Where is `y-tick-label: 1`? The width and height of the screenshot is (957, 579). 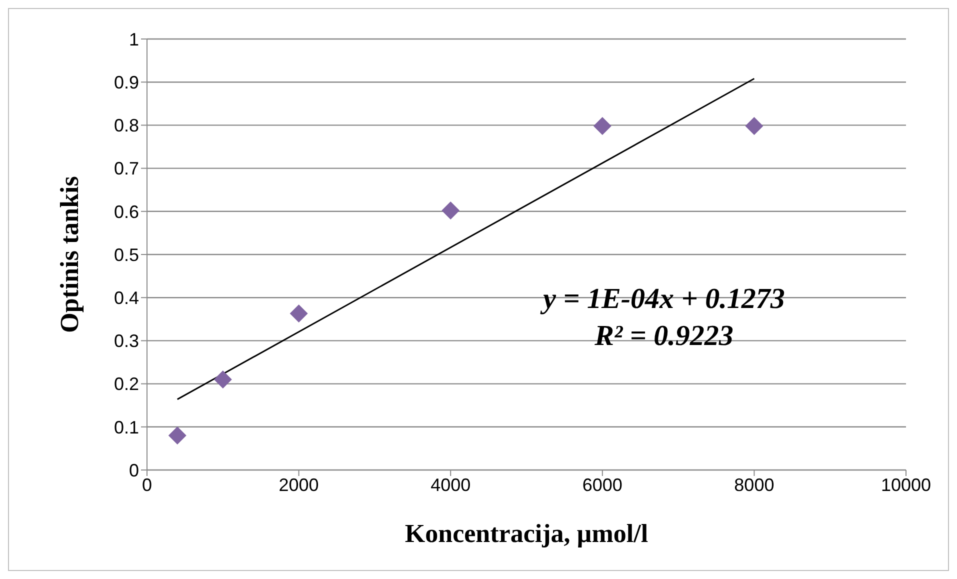 y-tick-label: 1 is located at coordinates (133, 39).